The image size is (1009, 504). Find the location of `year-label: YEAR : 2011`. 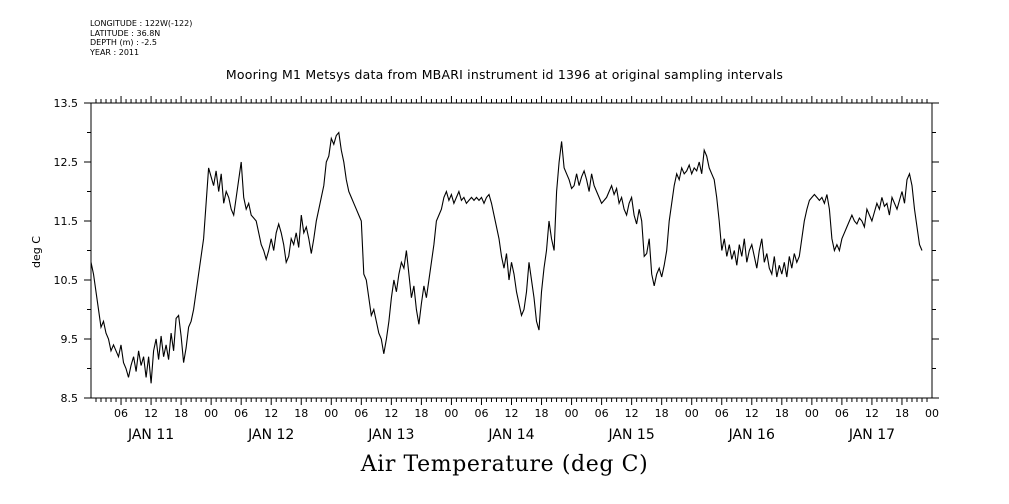

year-label: YEAR : 2011 is located at coordinates (115, 52).